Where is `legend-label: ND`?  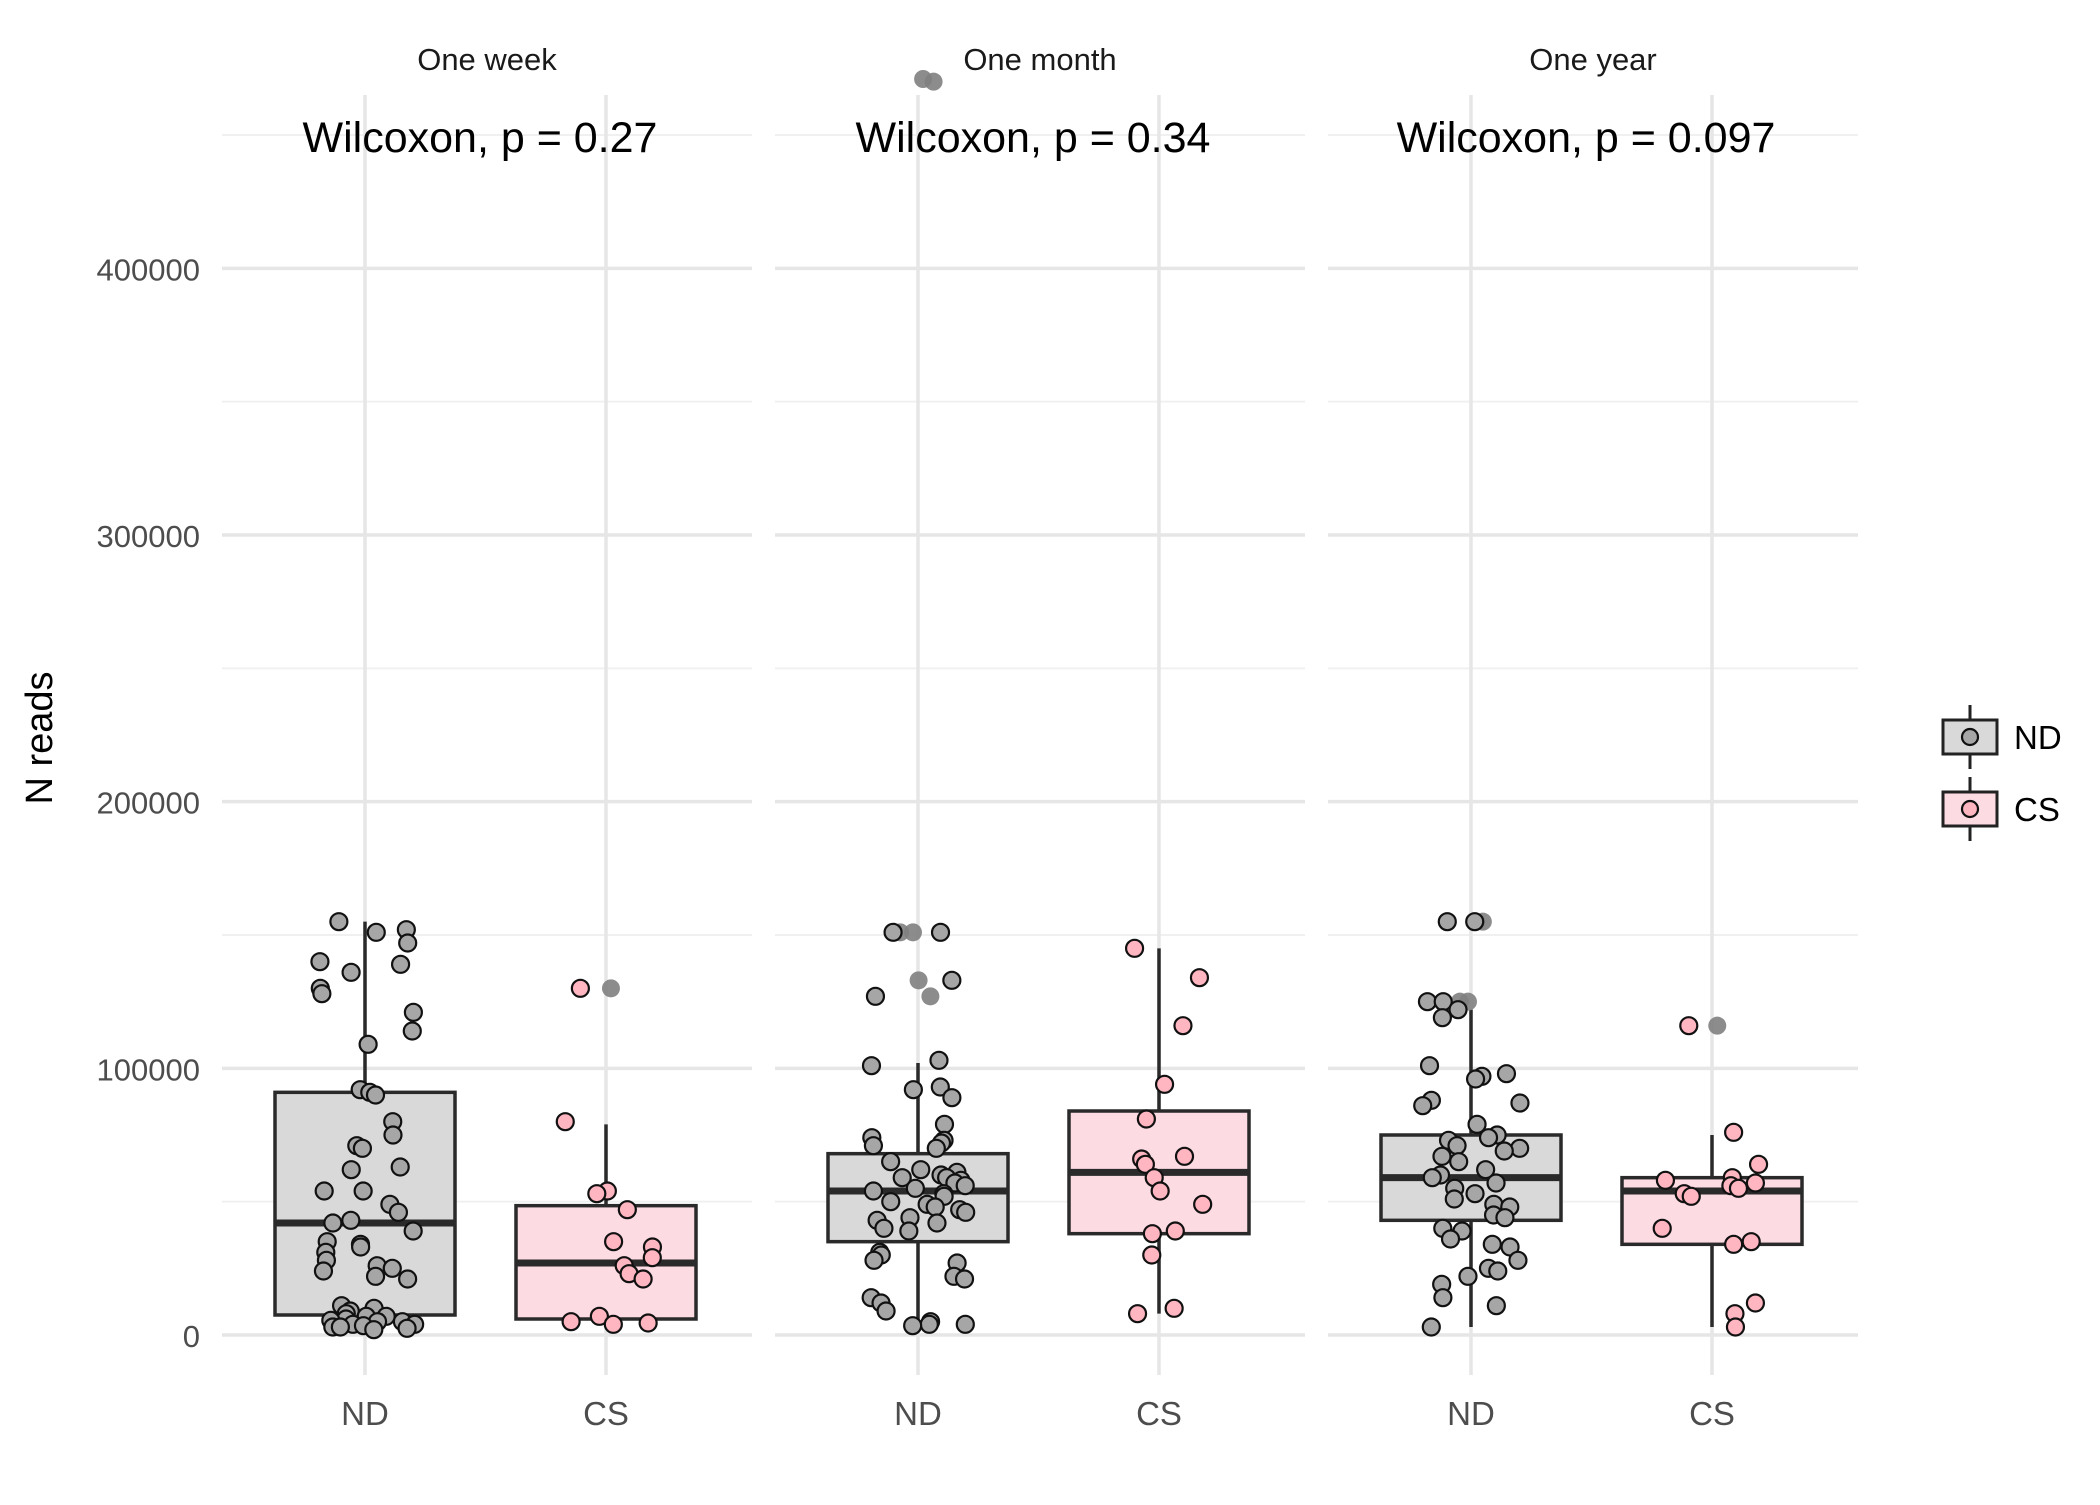 legend-label: ND is located at coordinates (2038, 737).